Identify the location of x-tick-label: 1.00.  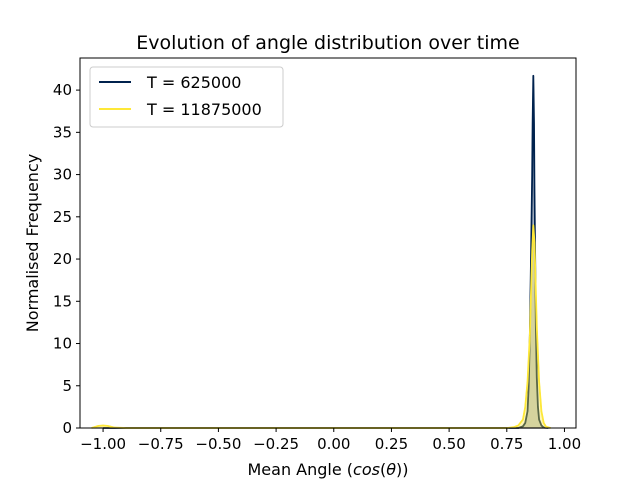
(564, 444).